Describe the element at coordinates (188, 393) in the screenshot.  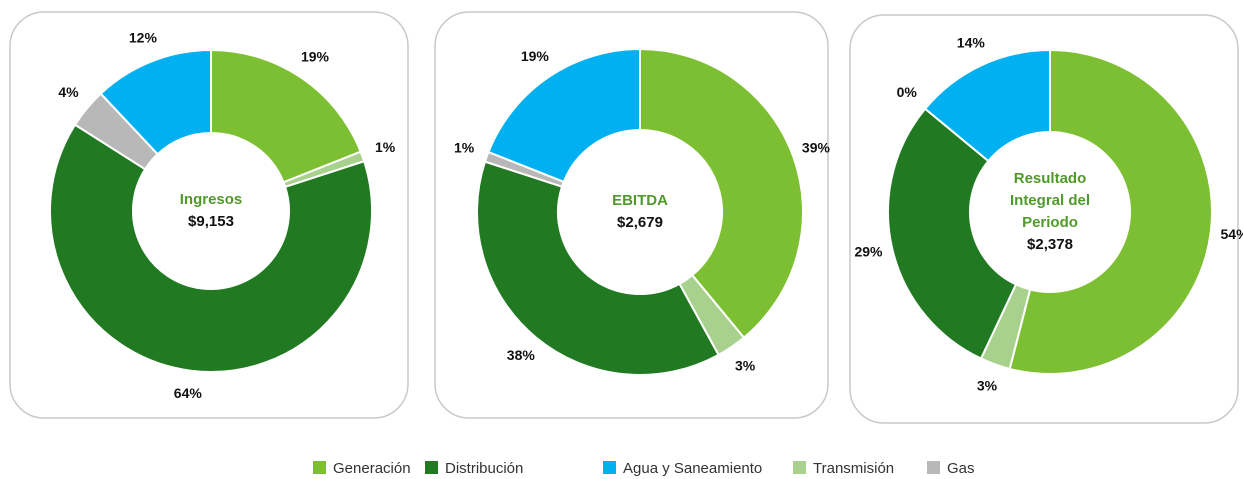
I see `data-label: 64%` at that location.